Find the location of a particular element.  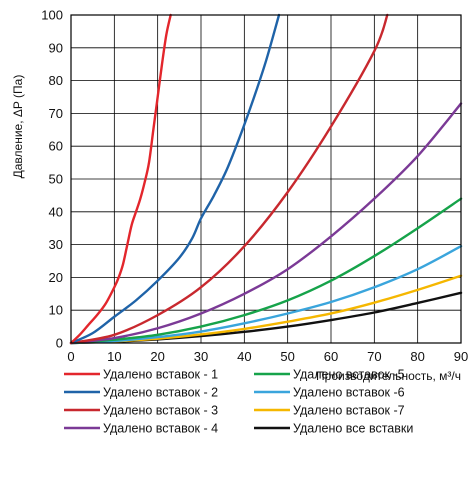

x-axis-title: Производительность, м³/ч is located at coordinates (388, 376).